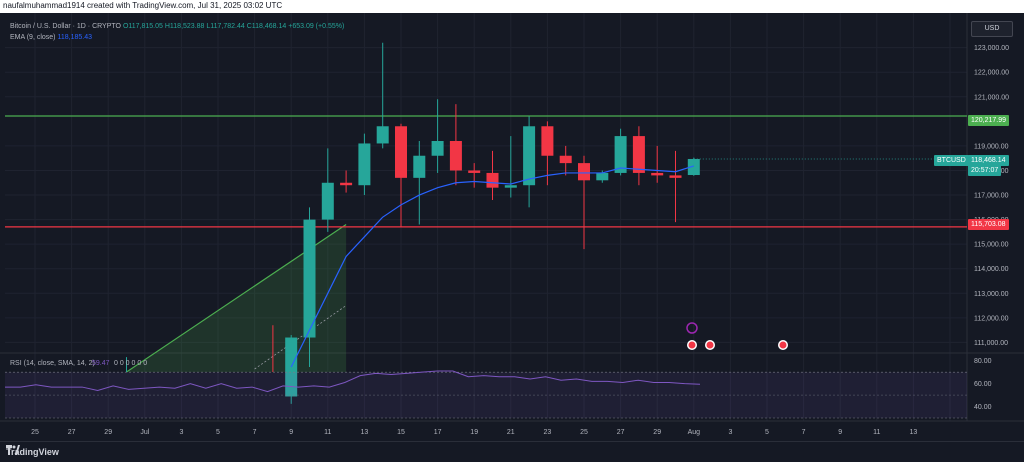  I want to click on brand-name: TradingView, so click(32, 452).